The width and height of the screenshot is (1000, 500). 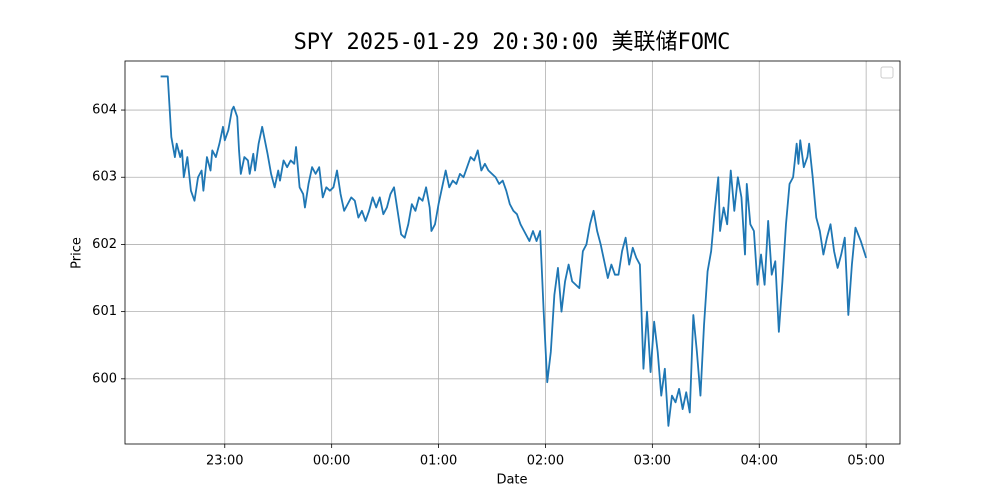 I want to click on legend, so click(x=887, y=72).